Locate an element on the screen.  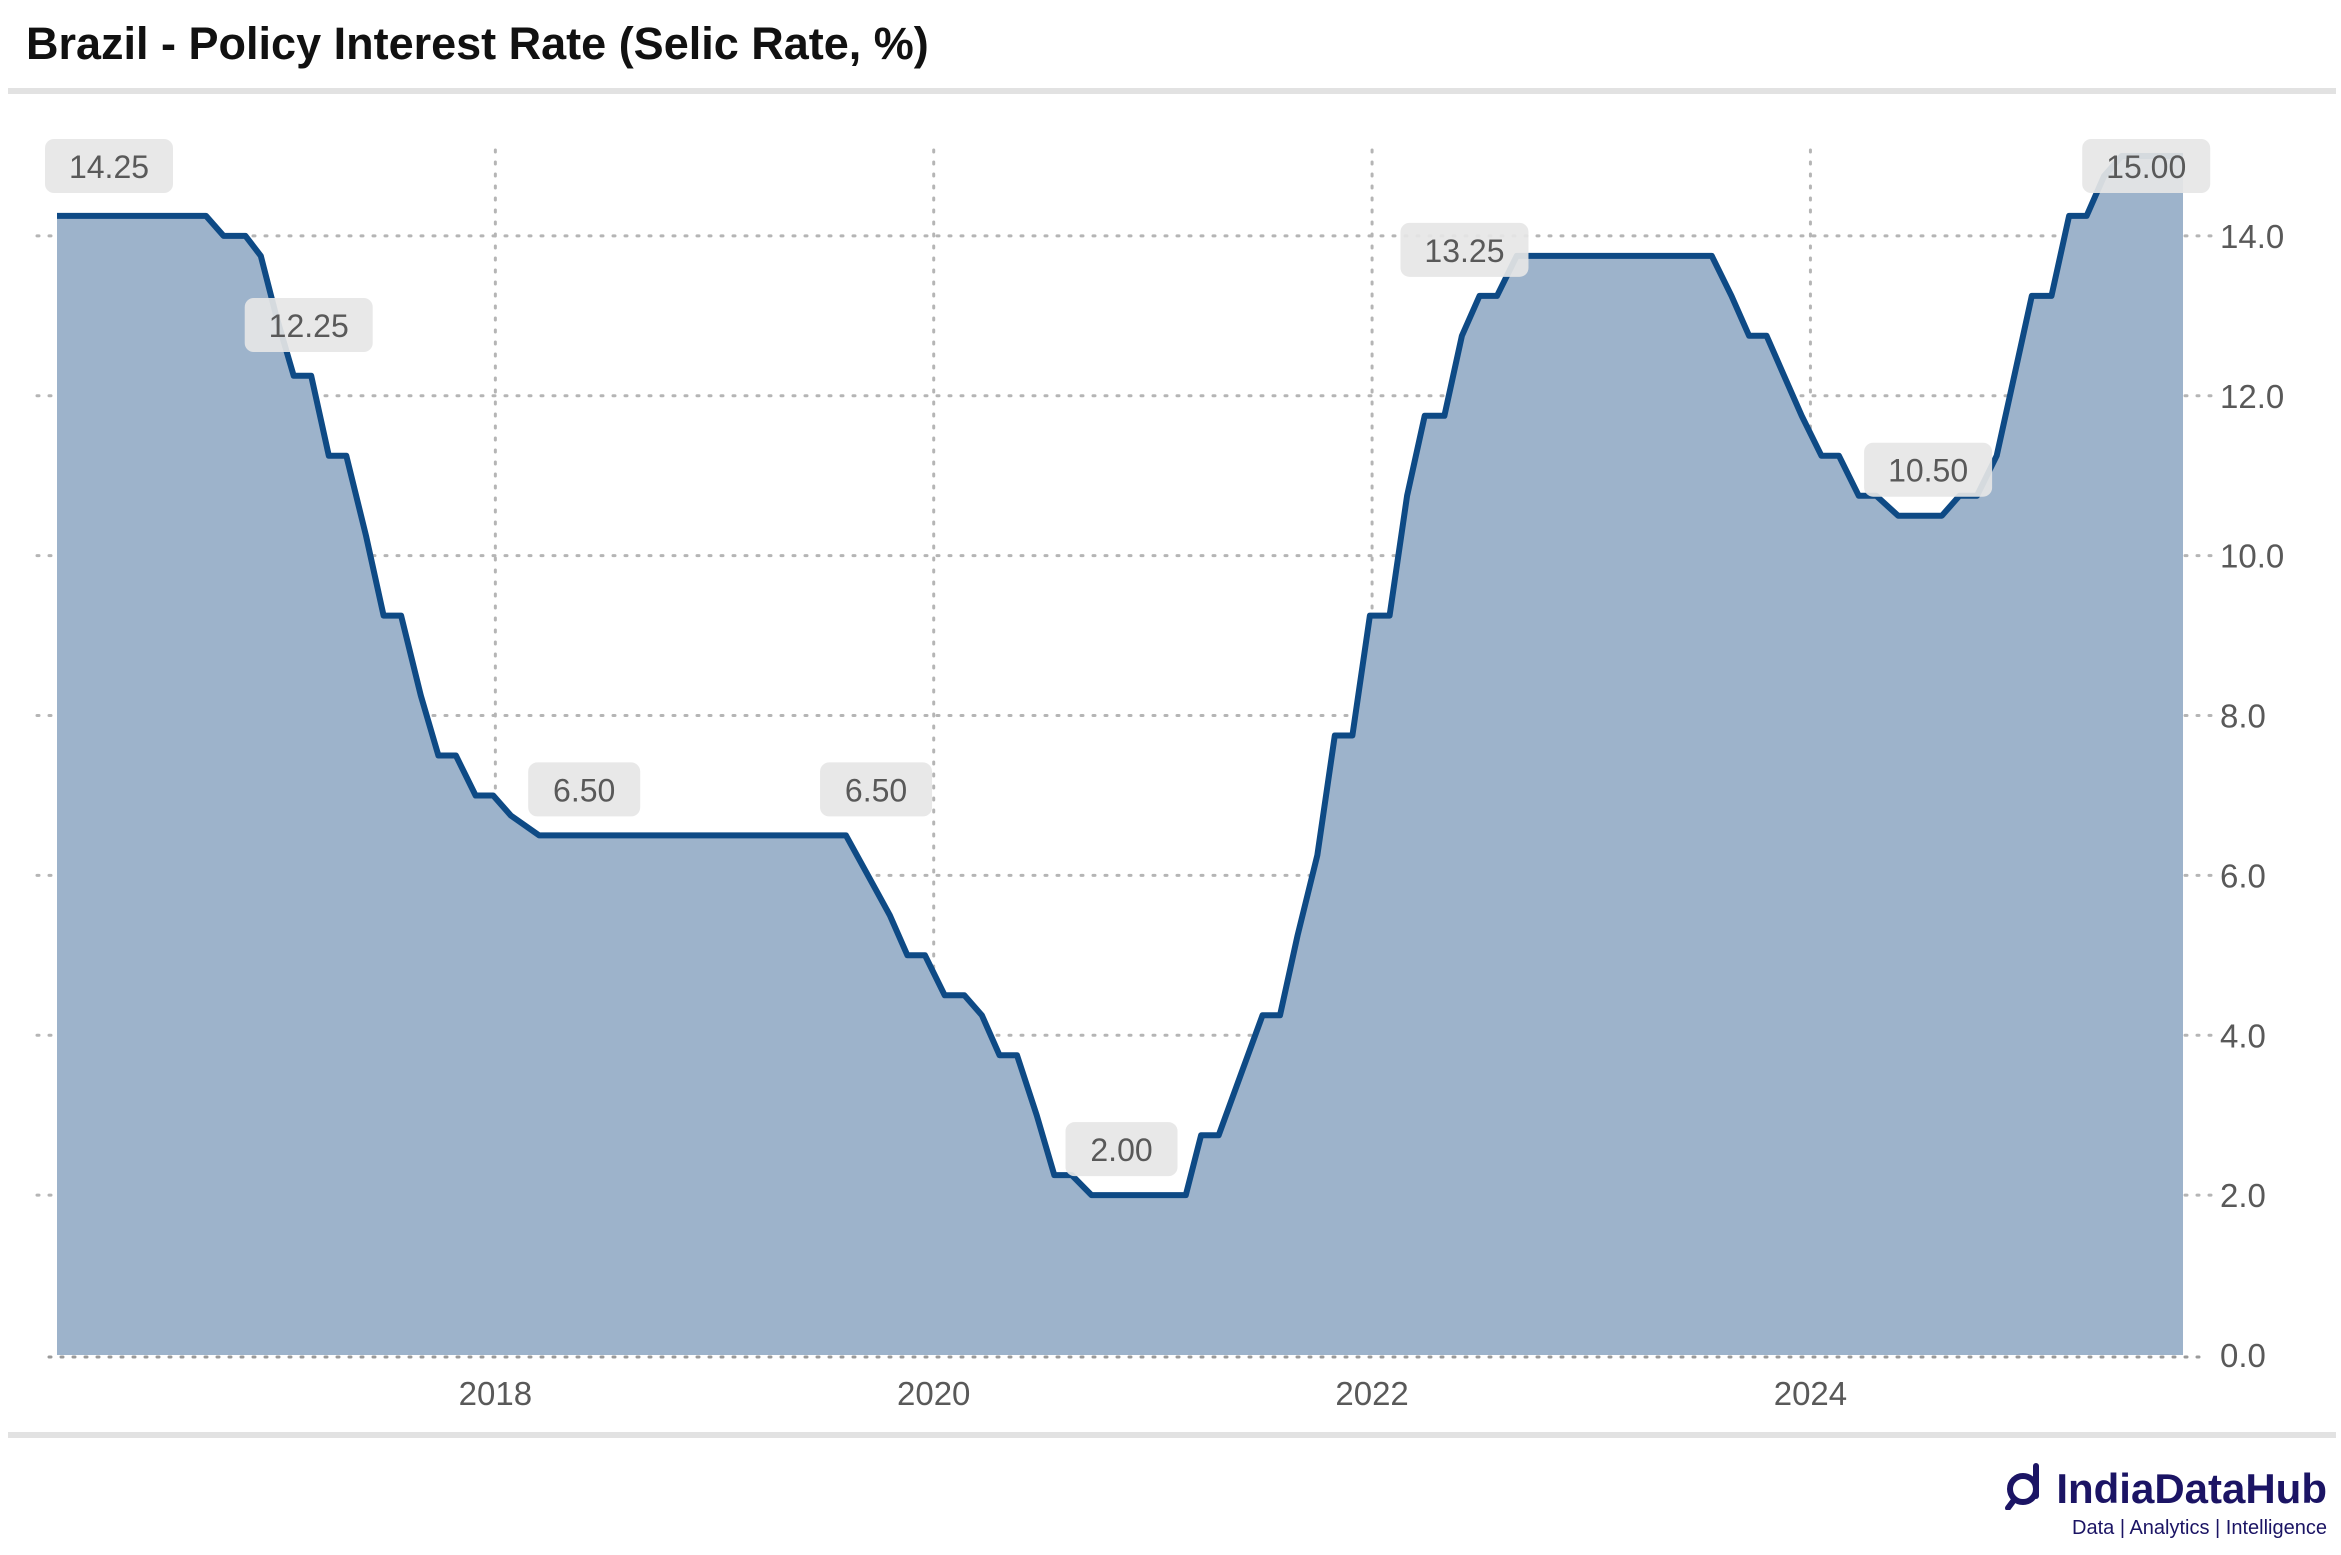
data-label: 15.00 is located at coordinates (2146, 166).